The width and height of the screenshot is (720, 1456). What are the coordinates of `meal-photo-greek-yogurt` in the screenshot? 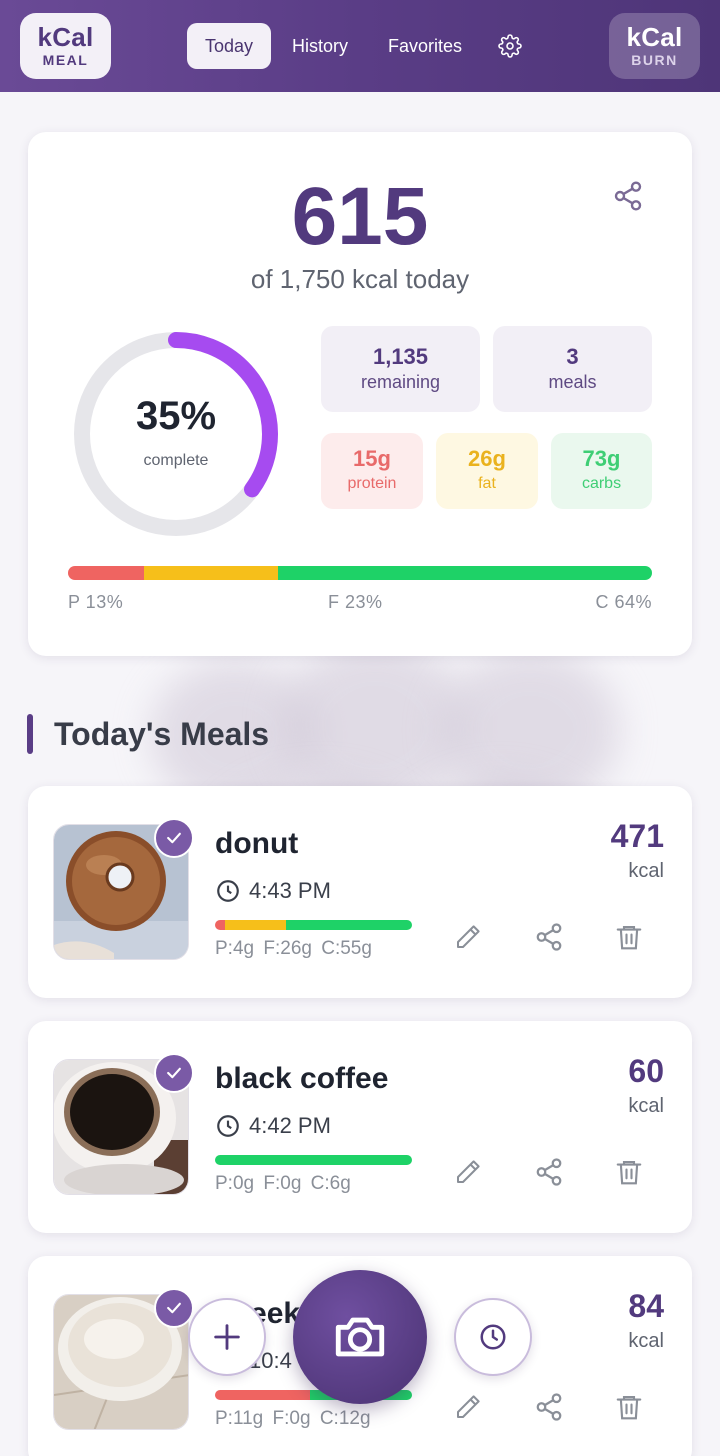 It's located at (121, 1362).